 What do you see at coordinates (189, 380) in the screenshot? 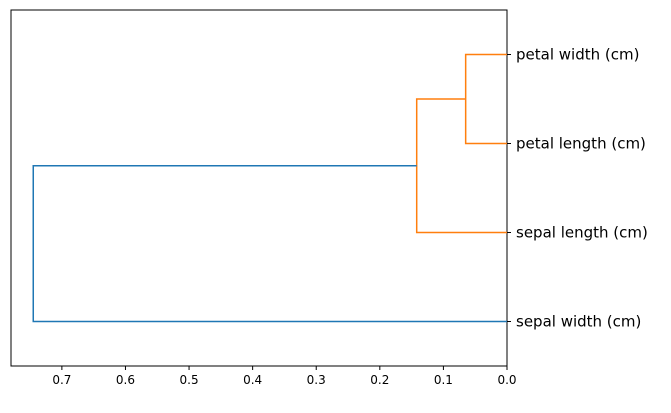
I see `x-tick-label: 0.5` at bounding box center [189, 380].